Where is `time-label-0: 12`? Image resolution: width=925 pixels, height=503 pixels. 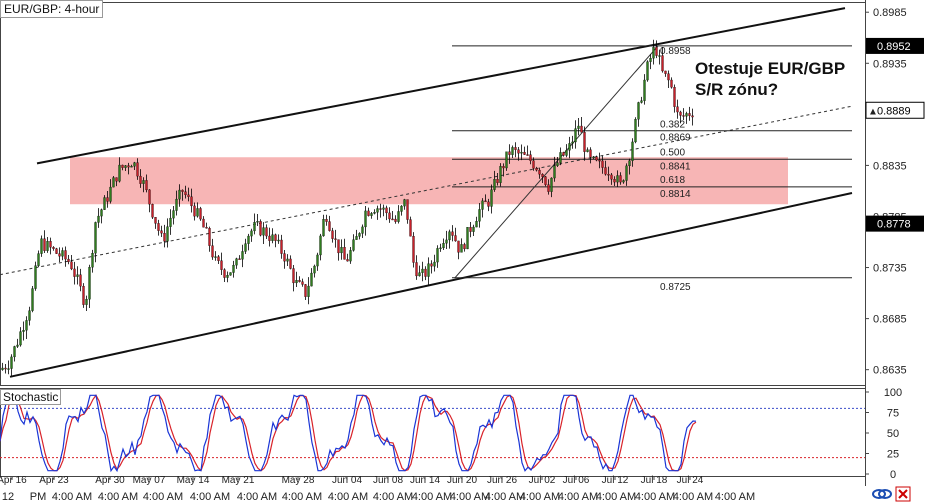 time-label-0: 12 is located at coordinates (8, 497).